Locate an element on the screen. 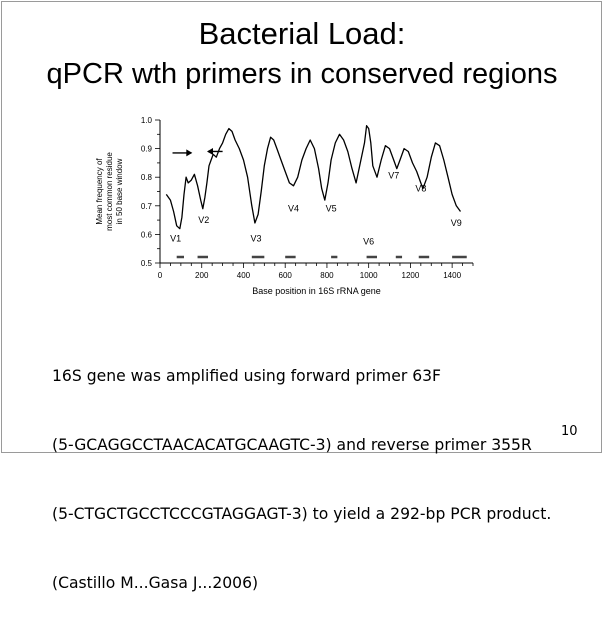 The width and height of the screenshot is (604, 618). y-tick-label: 0.9 is located at coordinates (147, 149).